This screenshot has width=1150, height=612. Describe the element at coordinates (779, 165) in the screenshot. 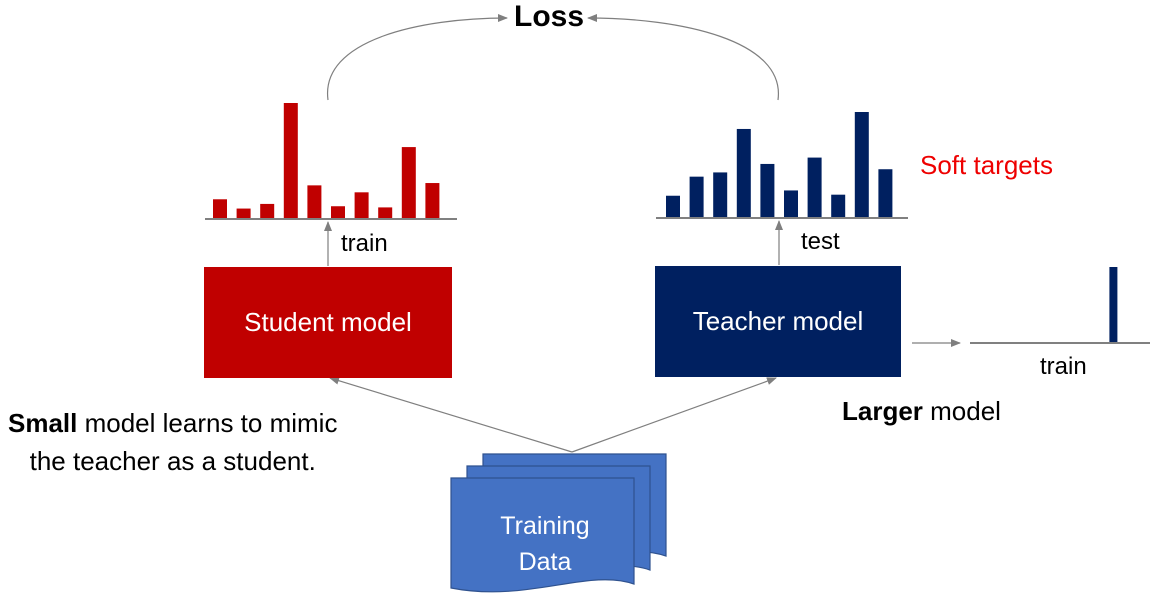

I see `teacher-soft-target-distribution` at that location.